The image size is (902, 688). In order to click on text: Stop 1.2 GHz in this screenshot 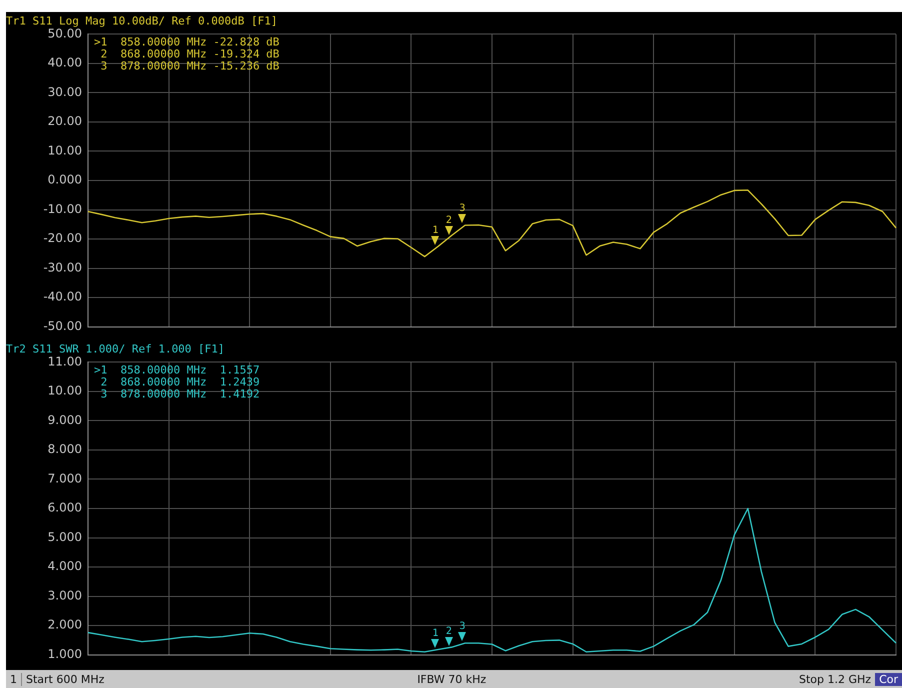, I will do `click(835, 679)`.